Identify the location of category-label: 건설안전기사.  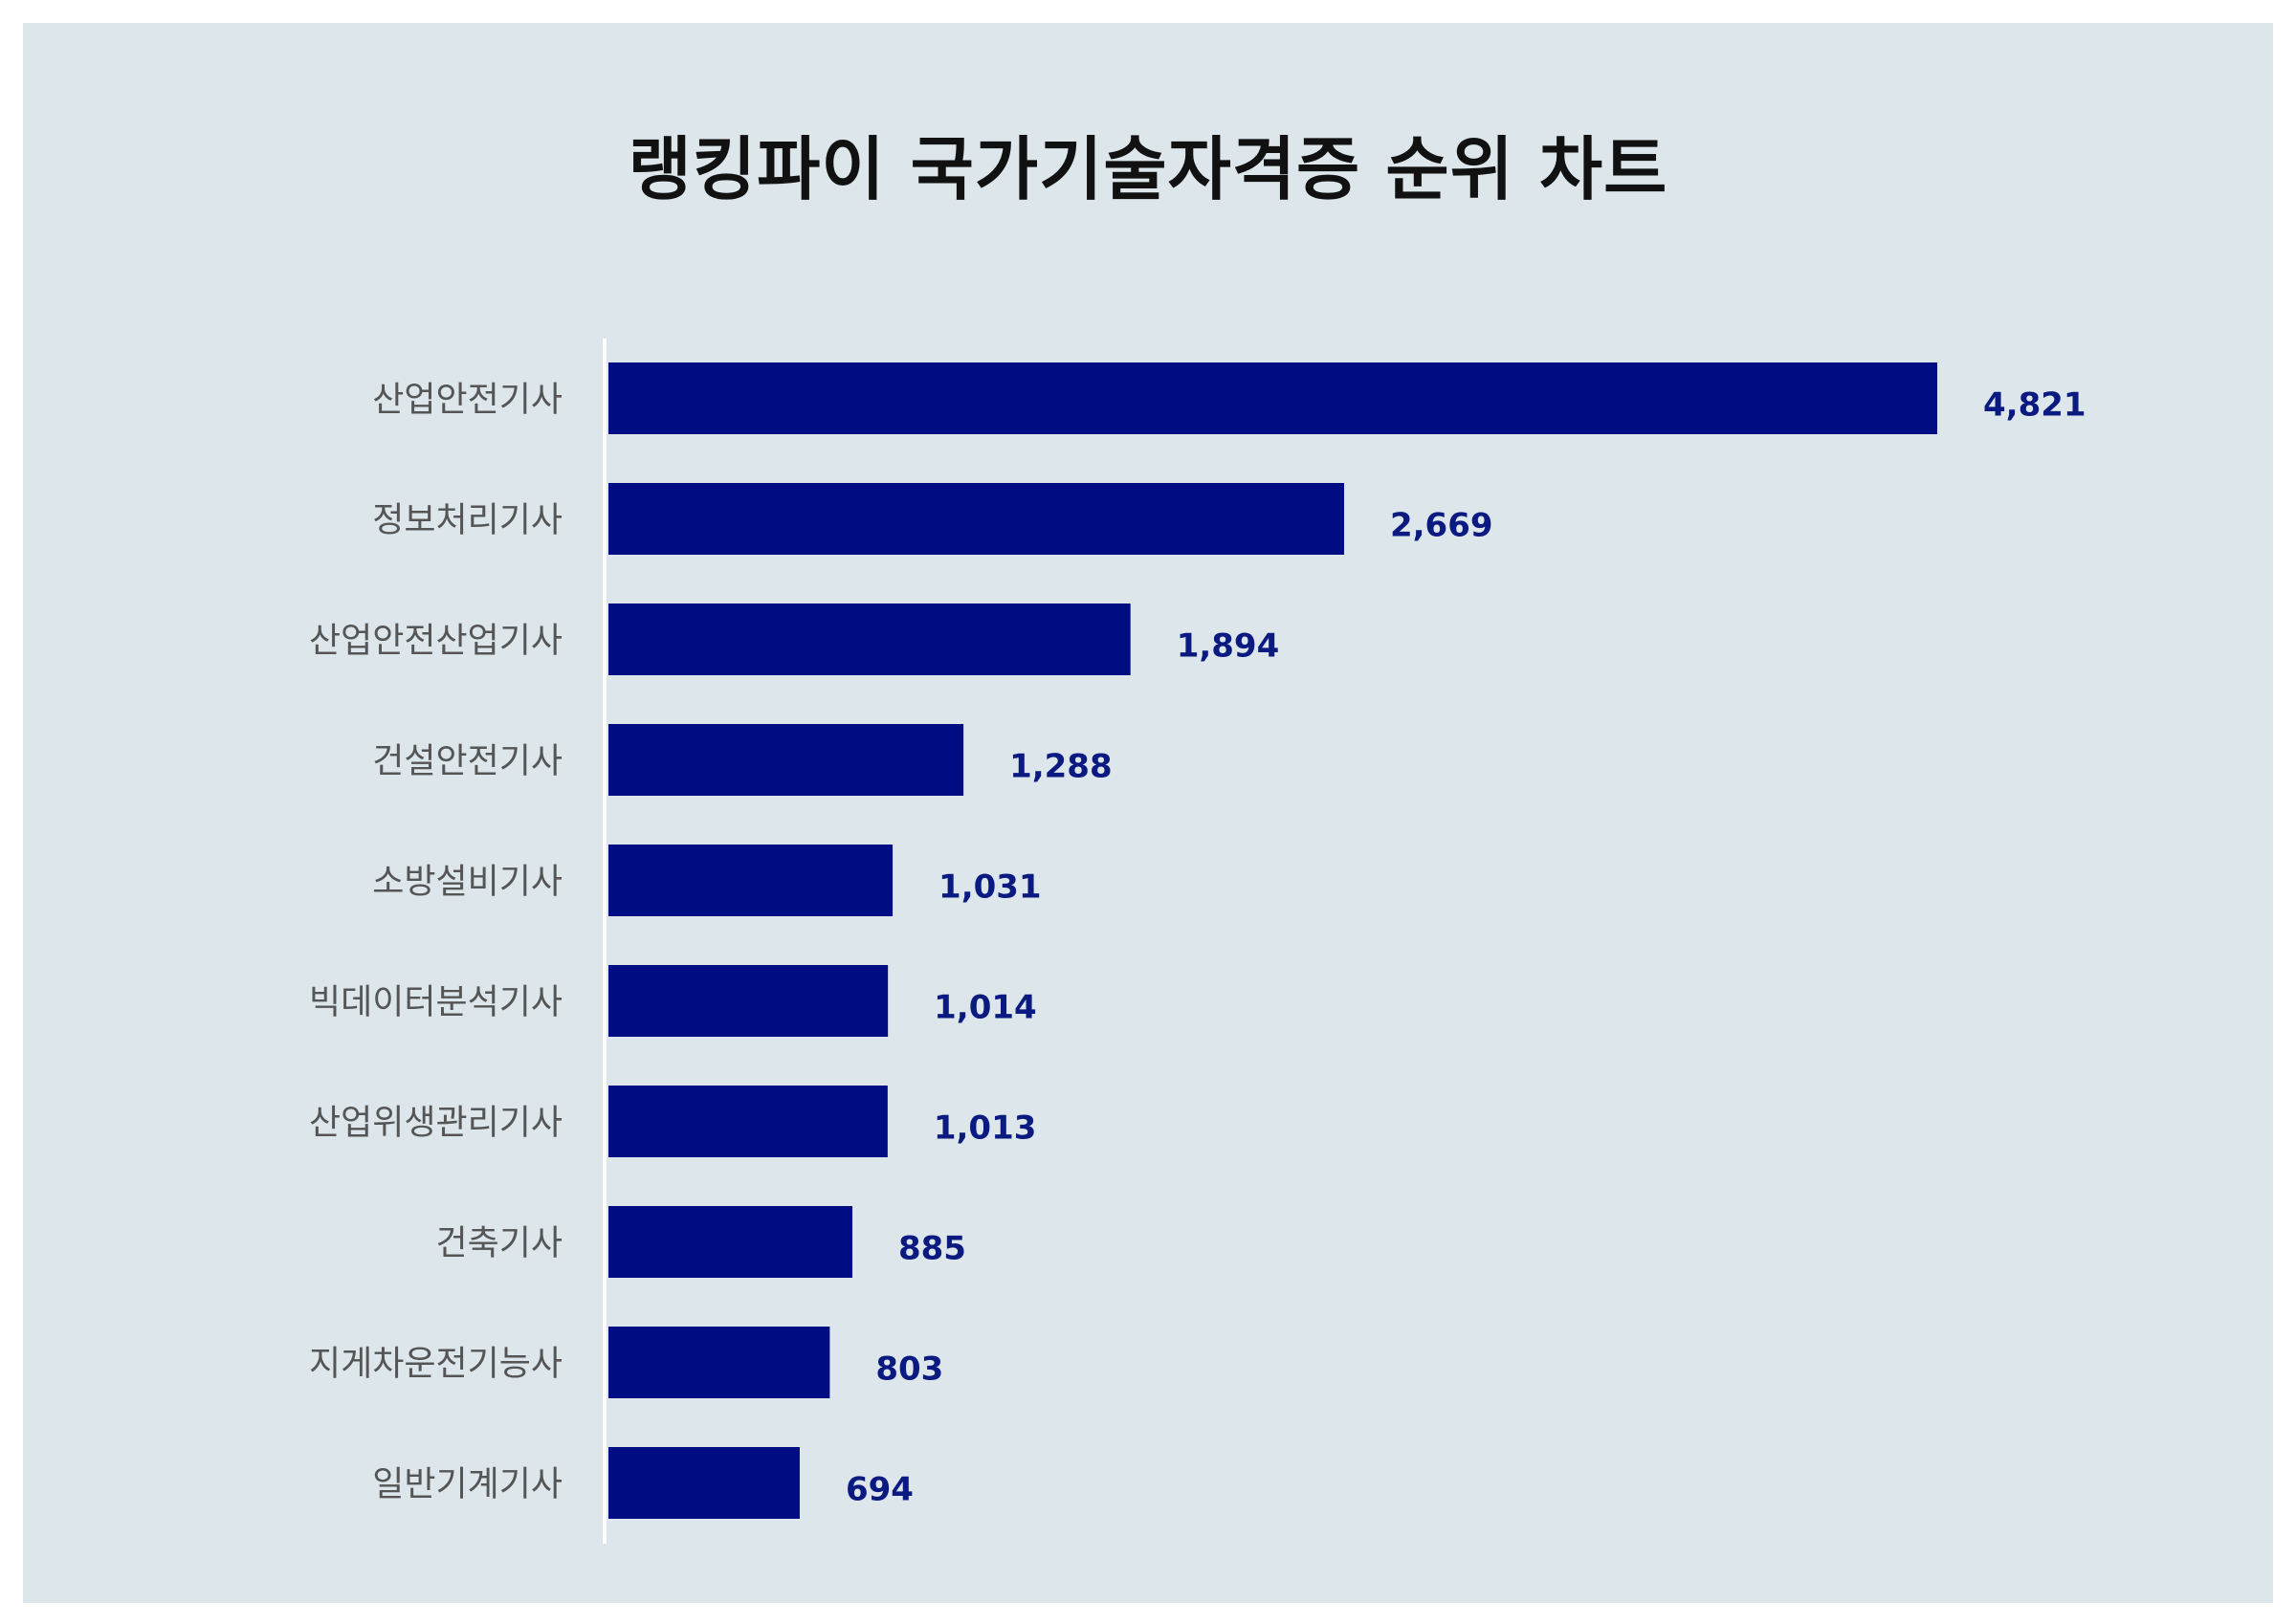
(468, 762).